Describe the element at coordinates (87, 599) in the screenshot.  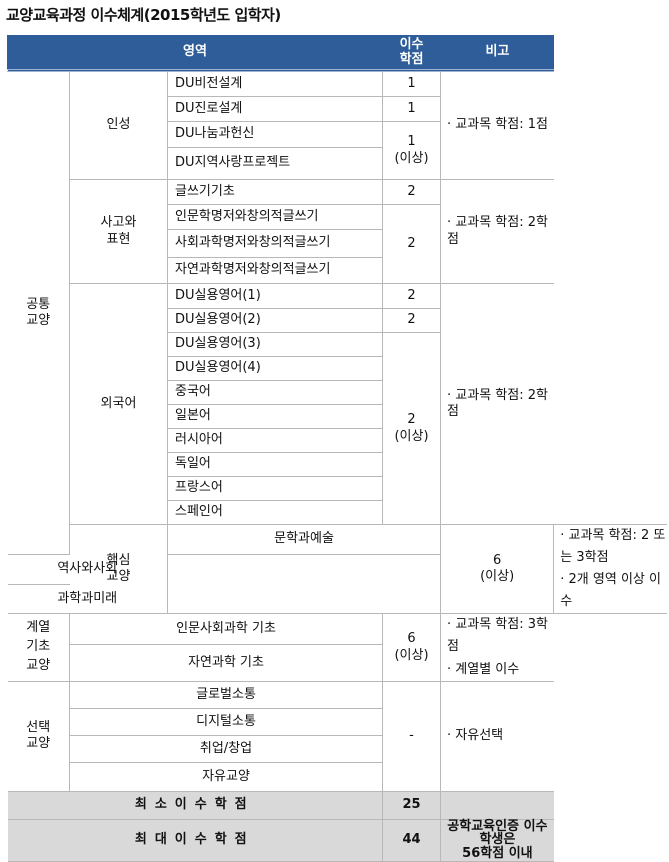
I see `course: 과학과미래` at that location.